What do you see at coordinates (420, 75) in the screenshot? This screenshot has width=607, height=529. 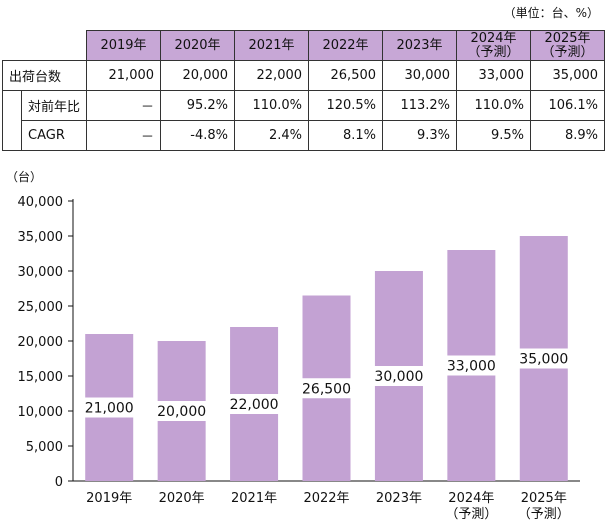 I see `table-cell: 30,000` at bounding box center [420, 75].